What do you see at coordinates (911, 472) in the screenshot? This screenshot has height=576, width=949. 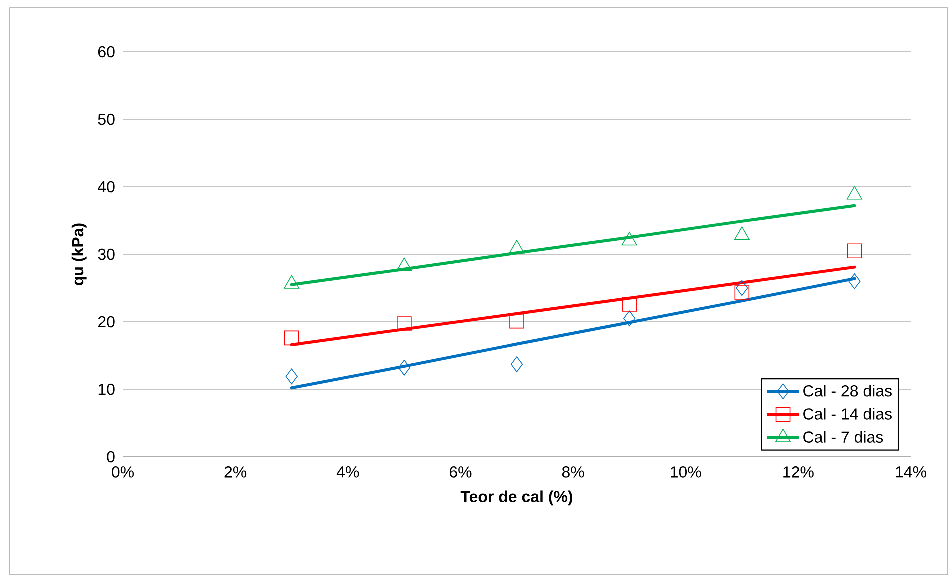 I see `x-tick-label: 14%` at bounding box center [911, 472].